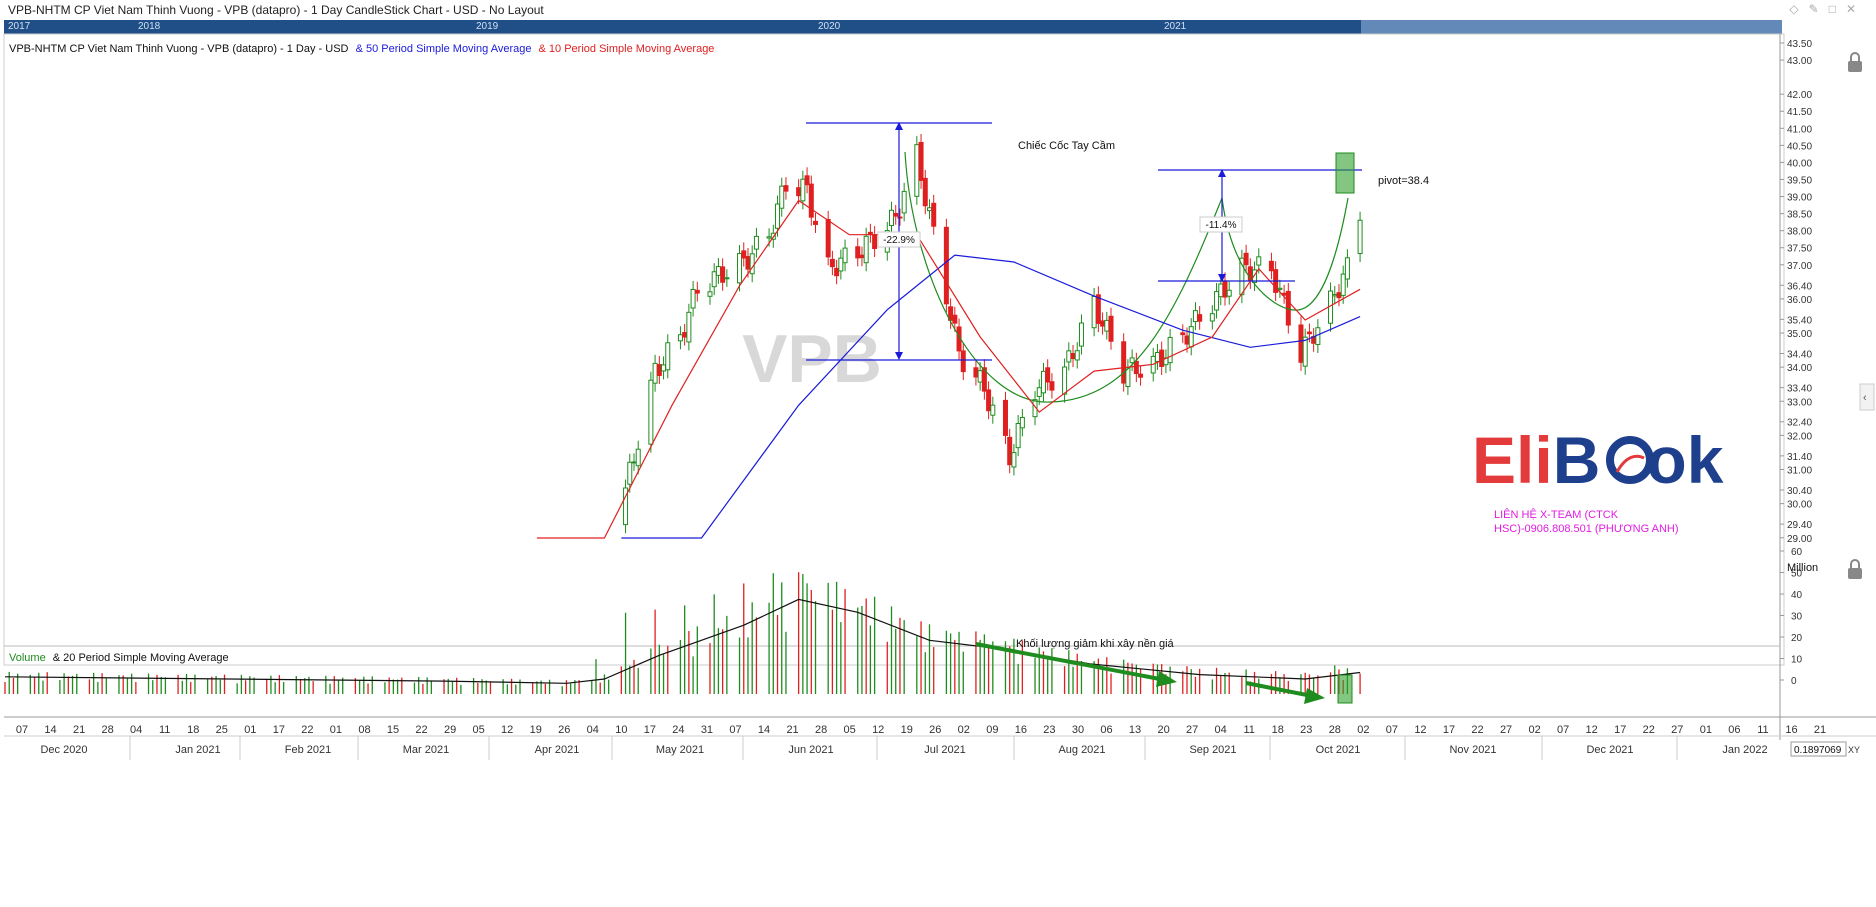 The width and height of the screenshot is (1876, 907). What do you see at coordinates (487, 26) in the screenshot?
I see `nav-year: 2019` at bounding box center [487, 26].